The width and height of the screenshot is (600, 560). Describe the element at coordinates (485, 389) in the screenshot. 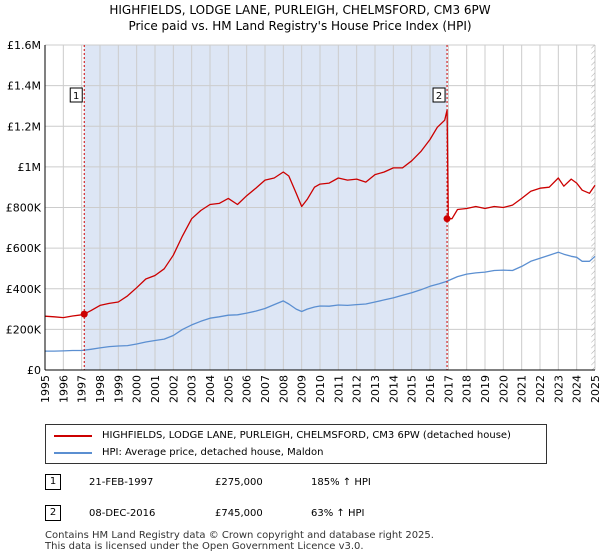

I see `x-tick-label: 2019` at that location.